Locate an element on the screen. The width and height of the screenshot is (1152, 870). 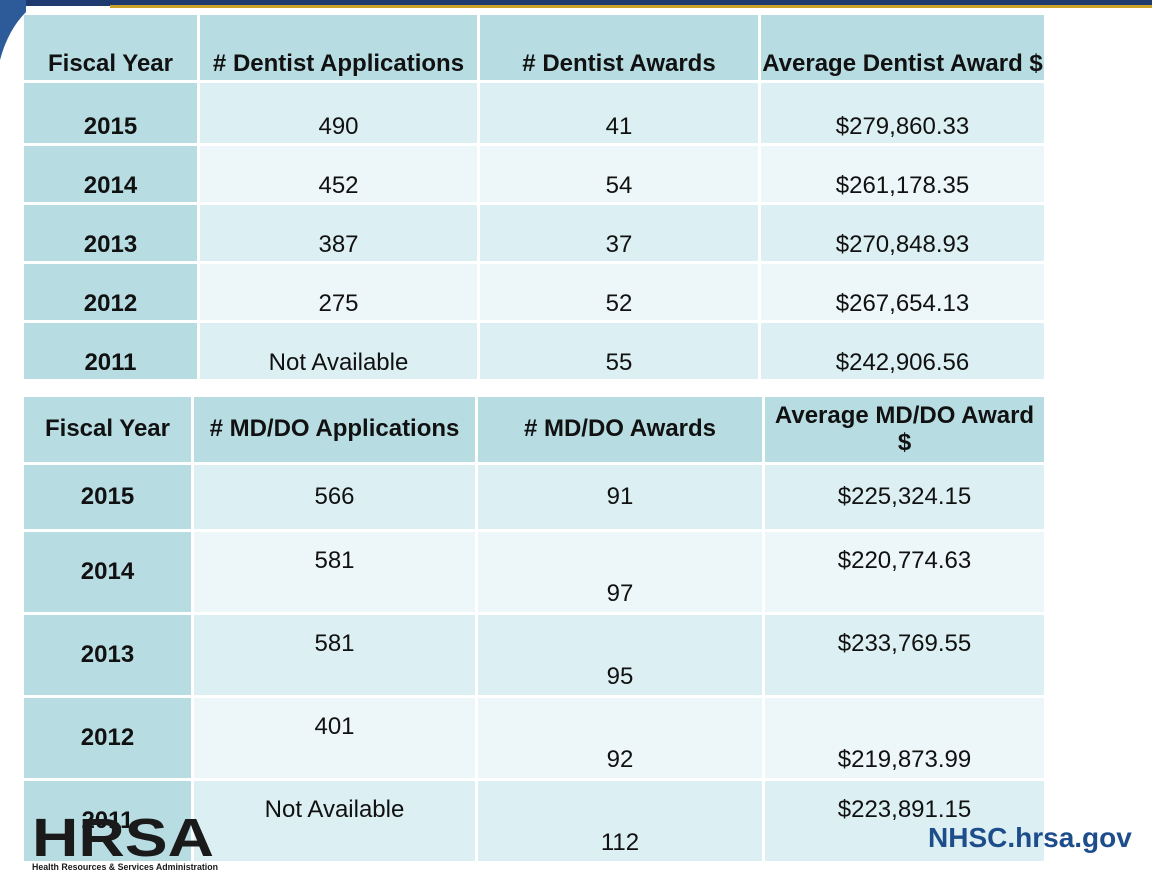
table-row: 2014 452 54 $261,178.35 is located at coordinates (534, 175).